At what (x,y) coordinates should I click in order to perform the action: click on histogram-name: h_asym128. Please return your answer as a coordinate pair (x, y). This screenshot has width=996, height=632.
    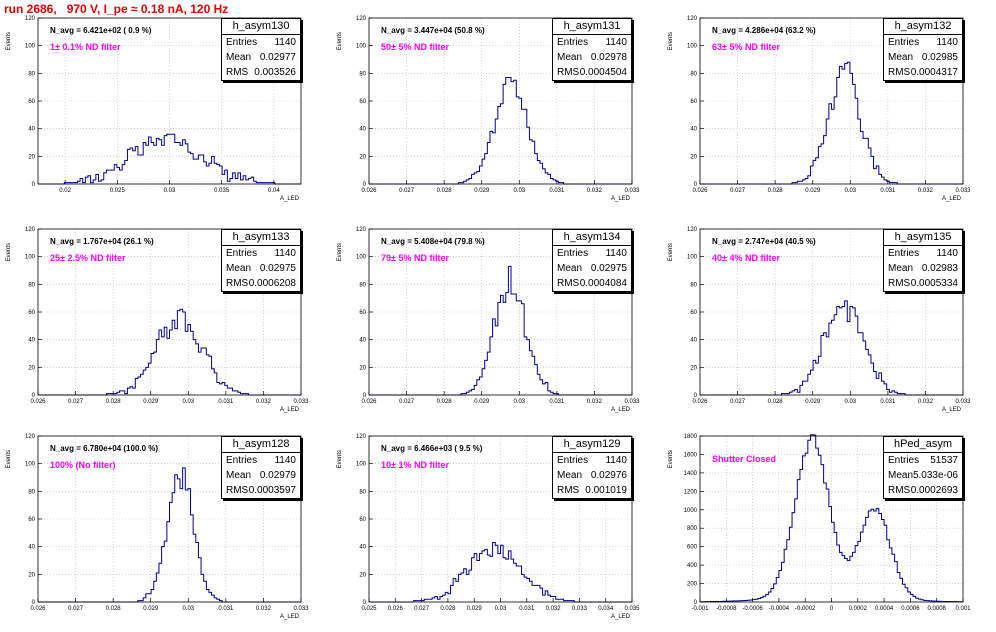
    Looking at the image, I should click on (261, 445).